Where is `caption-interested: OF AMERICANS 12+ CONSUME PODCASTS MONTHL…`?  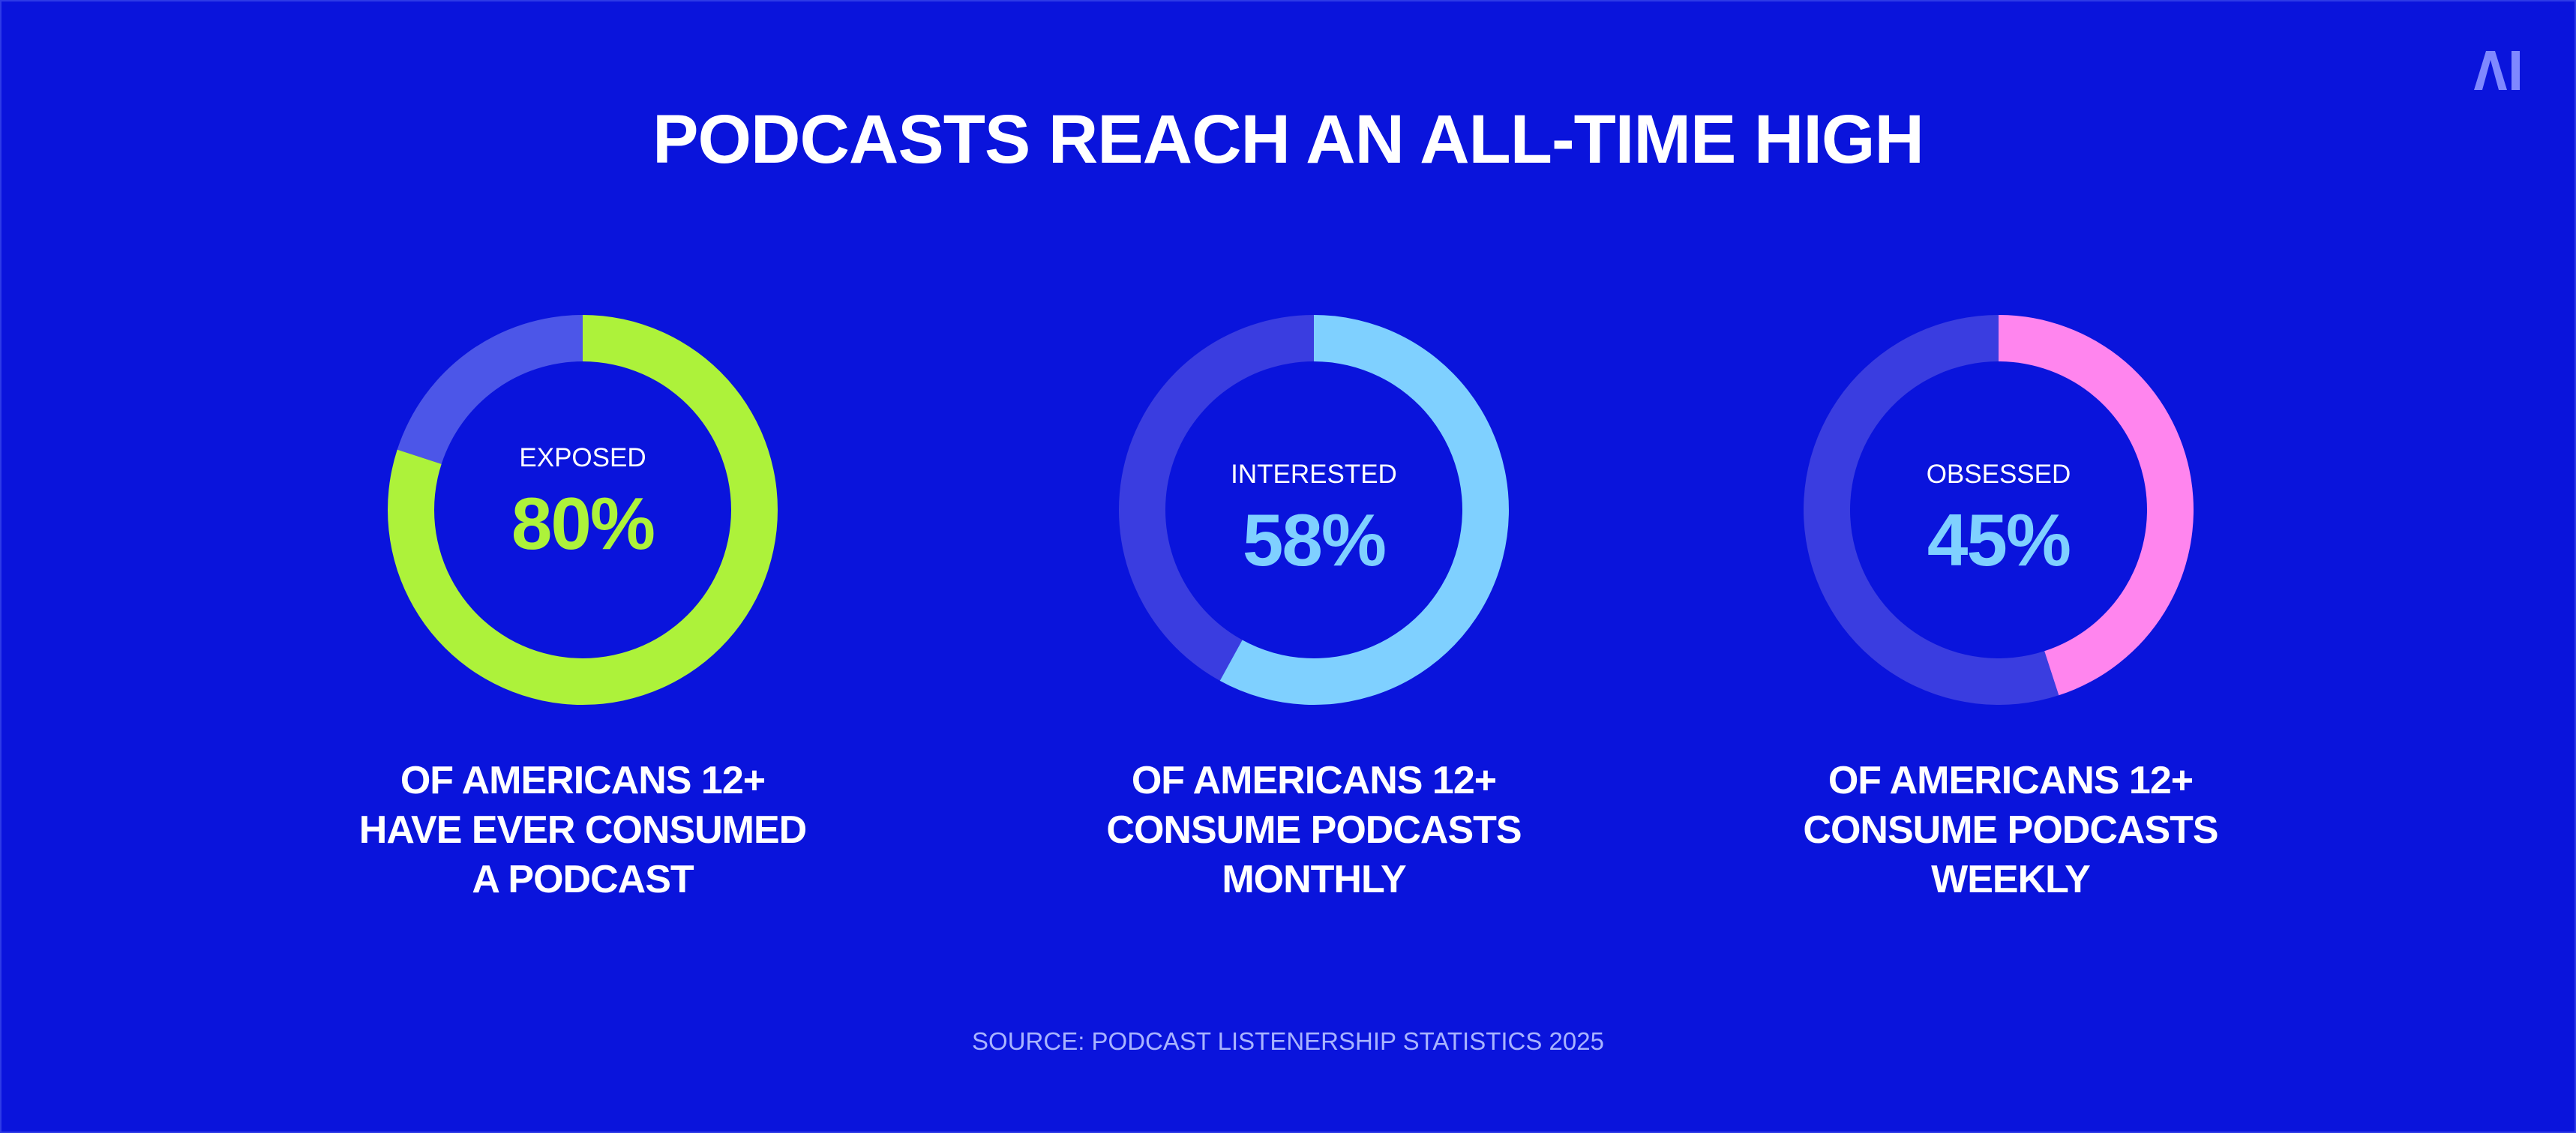 caption-interested: OF AMERICANS 12+ CONSUME PODCASTS MONTHL… is located at coordinates (1313, 830).